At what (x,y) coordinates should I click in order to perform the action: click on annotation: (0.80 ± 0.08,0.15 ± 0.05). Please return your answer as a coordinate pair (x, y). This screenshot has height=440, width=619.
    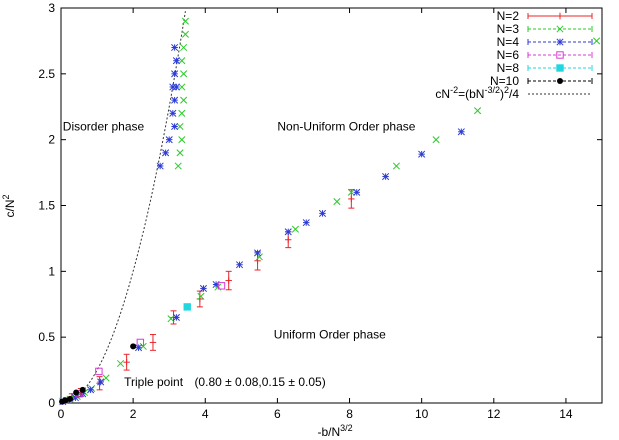
    Looking at the image, I should click on (259, 382).